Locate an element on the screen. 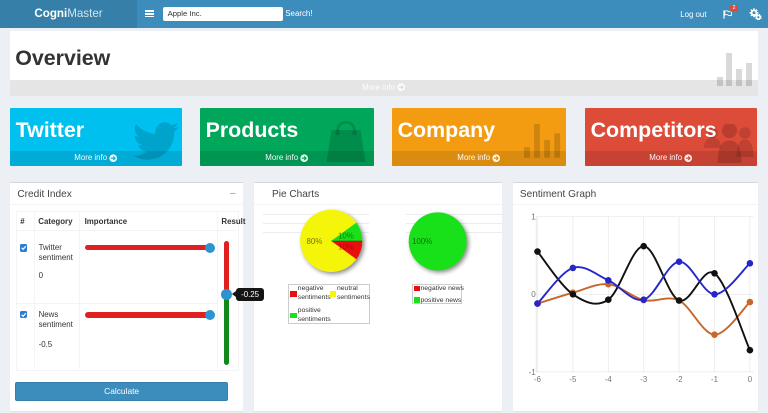  svg-text: 80% is located at coordinates (315, 241).